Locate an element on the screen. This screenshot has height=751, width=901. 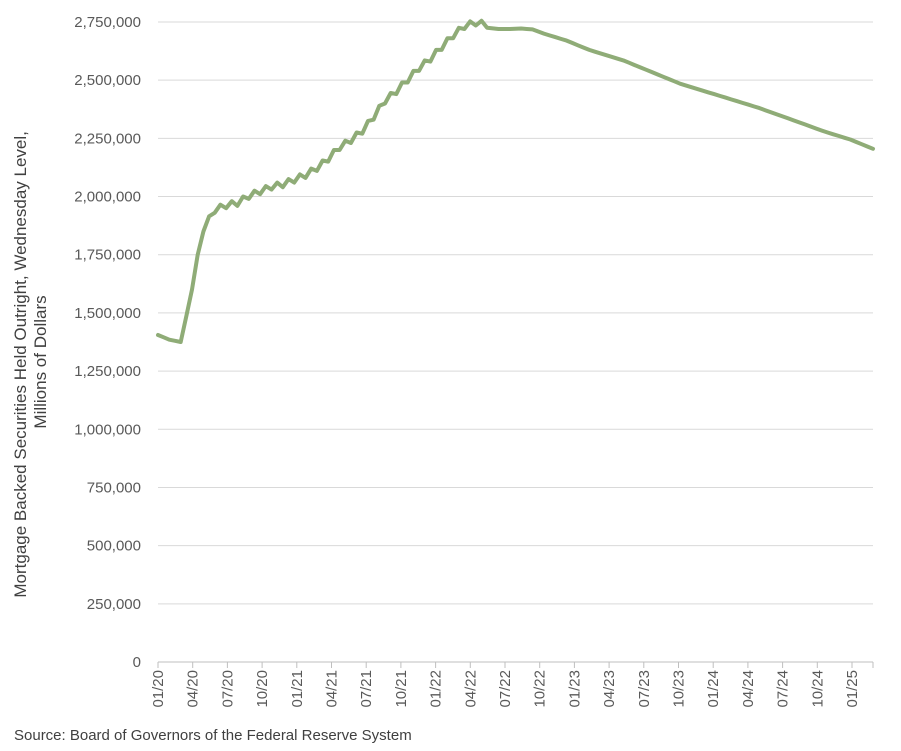
y-axis-label-line-2: Millions of Dollars is located at coordinates (40, 361).